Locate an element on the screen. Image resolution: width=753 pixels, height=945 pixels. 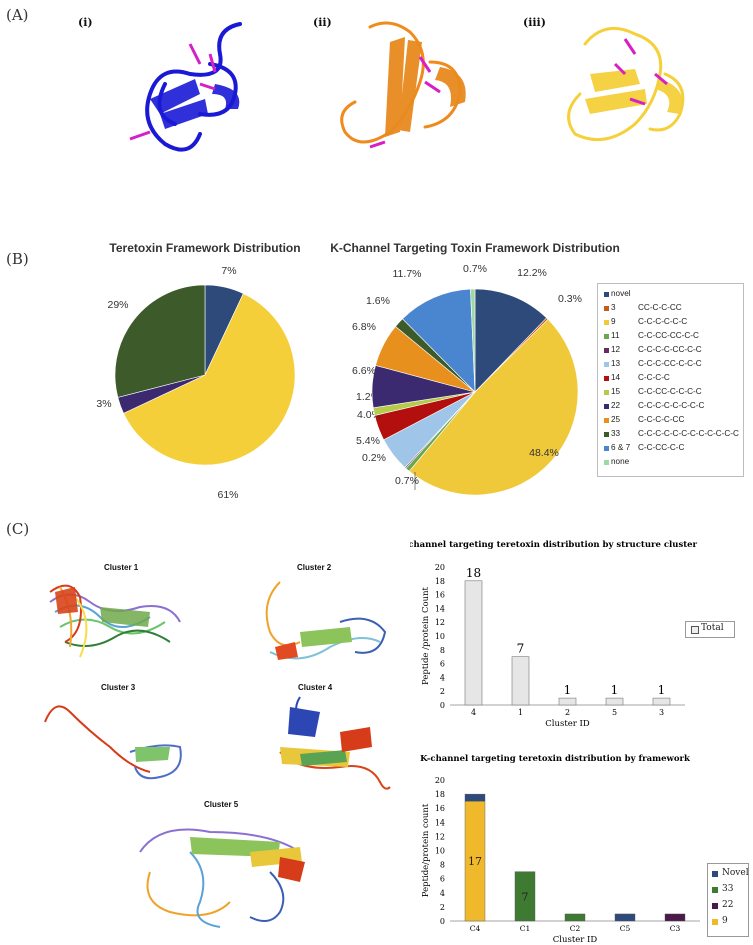
x-tick-label: C1 is located at coordinates (525, 928).